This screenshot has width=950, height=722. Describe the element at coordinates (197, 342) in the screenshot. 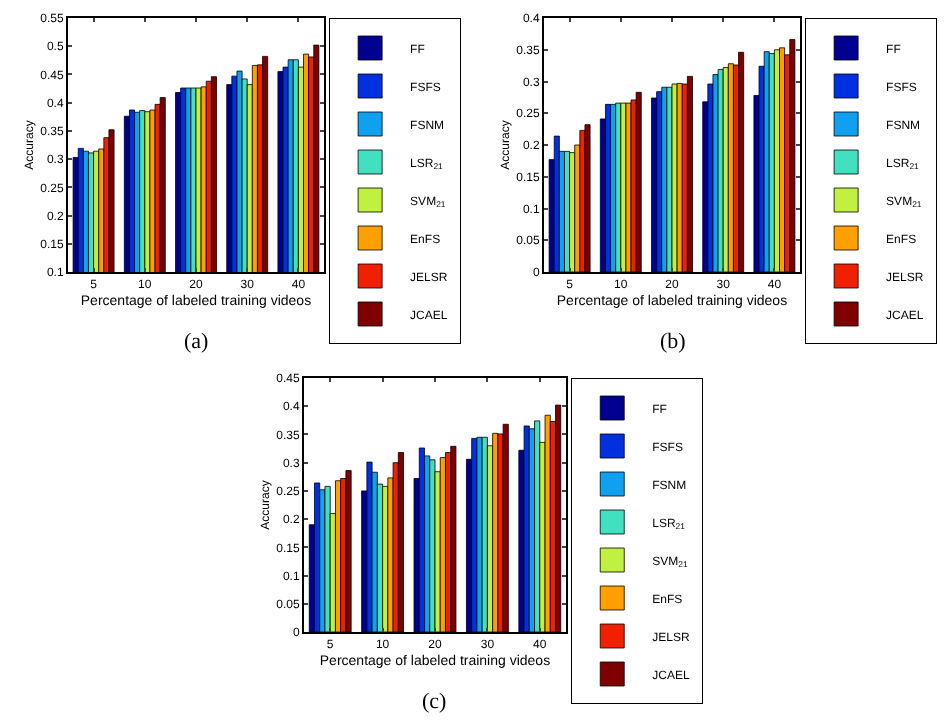

I see `text: (a)` at that location.